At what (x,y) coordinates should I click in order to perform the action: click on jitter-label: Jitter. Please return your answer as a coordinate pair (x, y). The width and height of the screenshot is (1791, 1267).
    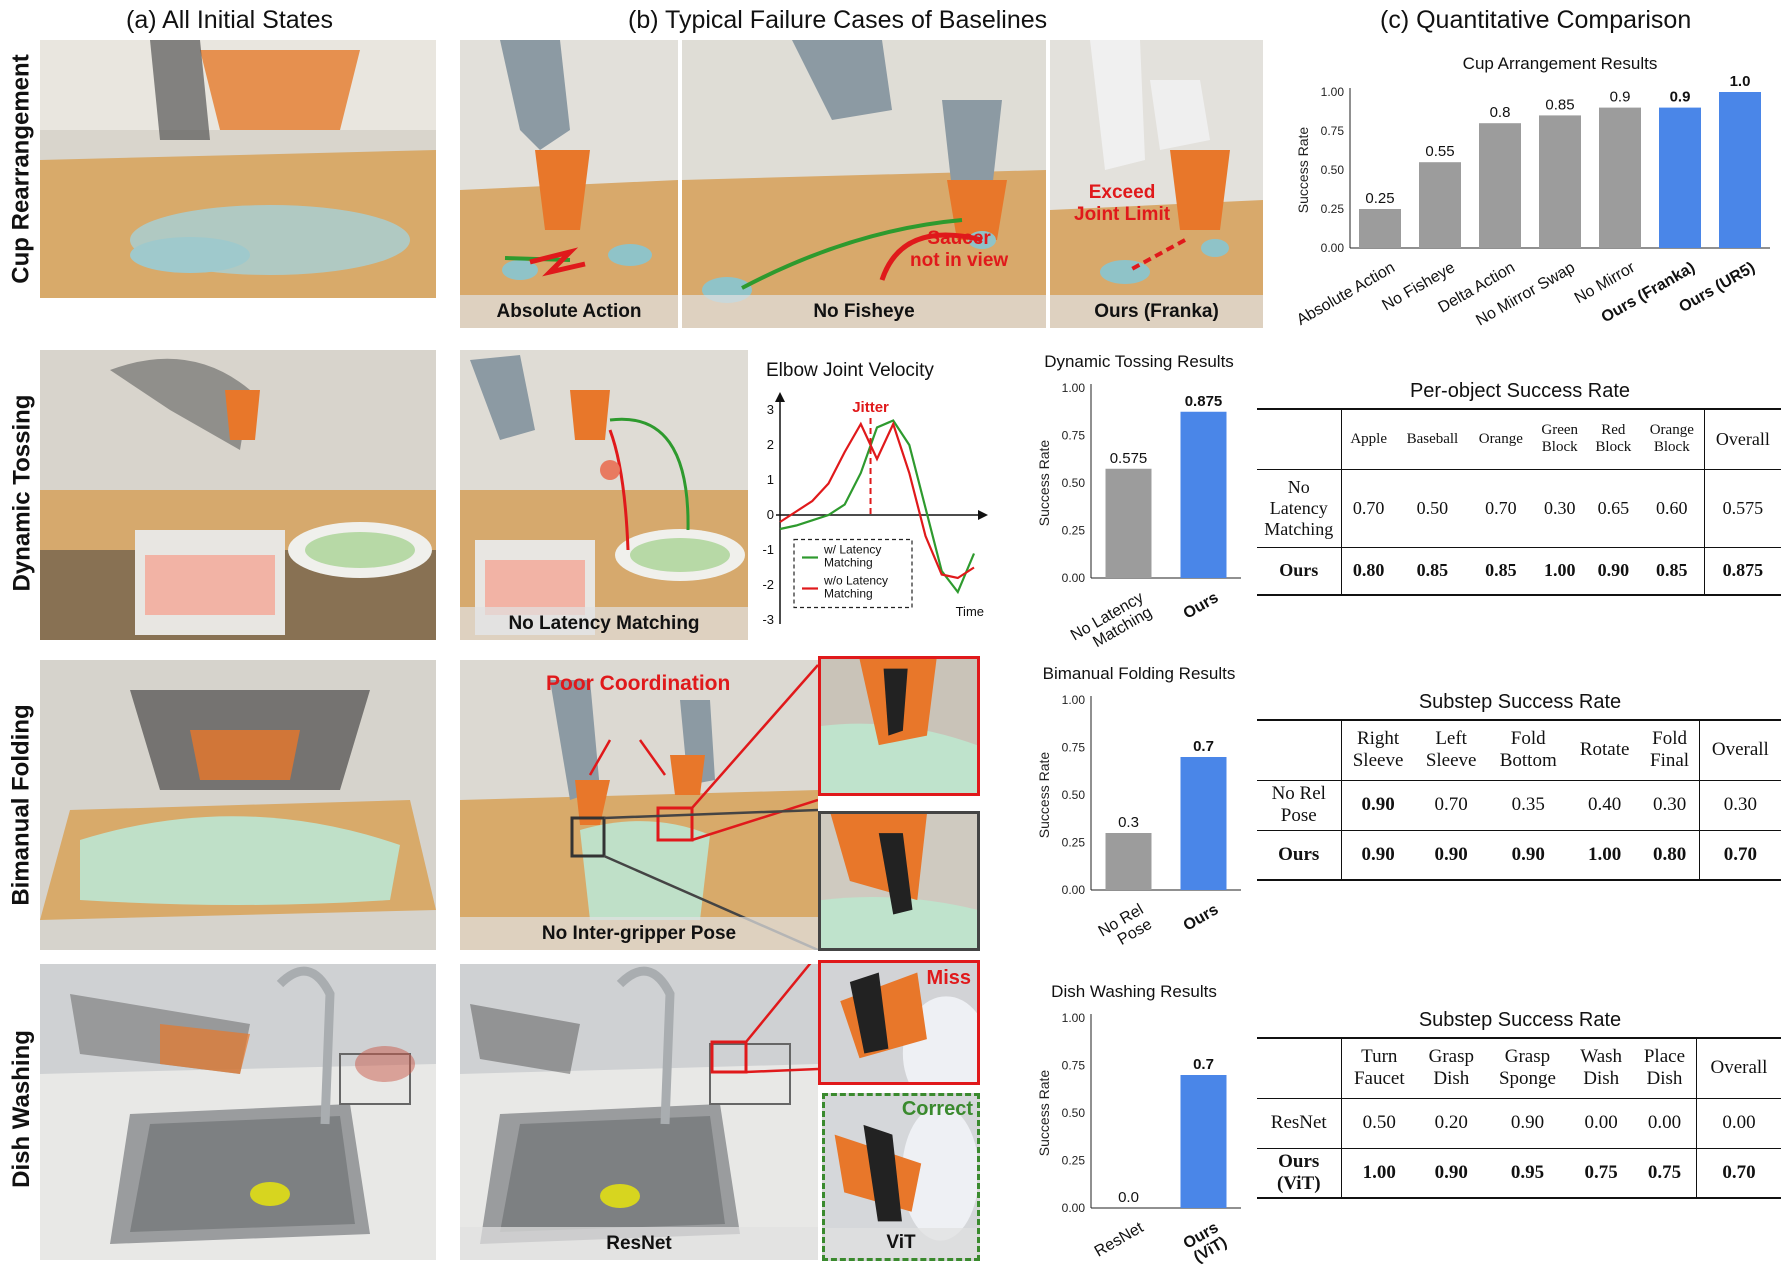
    Looking at the image, I should click on (870, 407).